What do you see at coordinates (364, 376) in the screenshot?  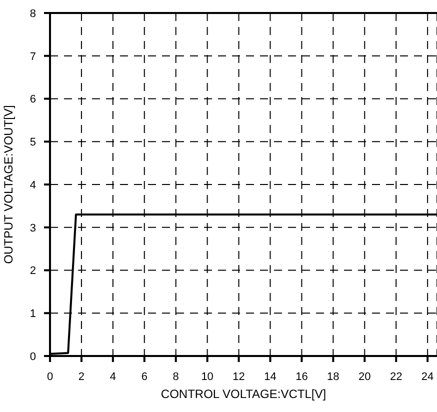 I see `x-tick-label: 20` at bounding box center [364, 376].